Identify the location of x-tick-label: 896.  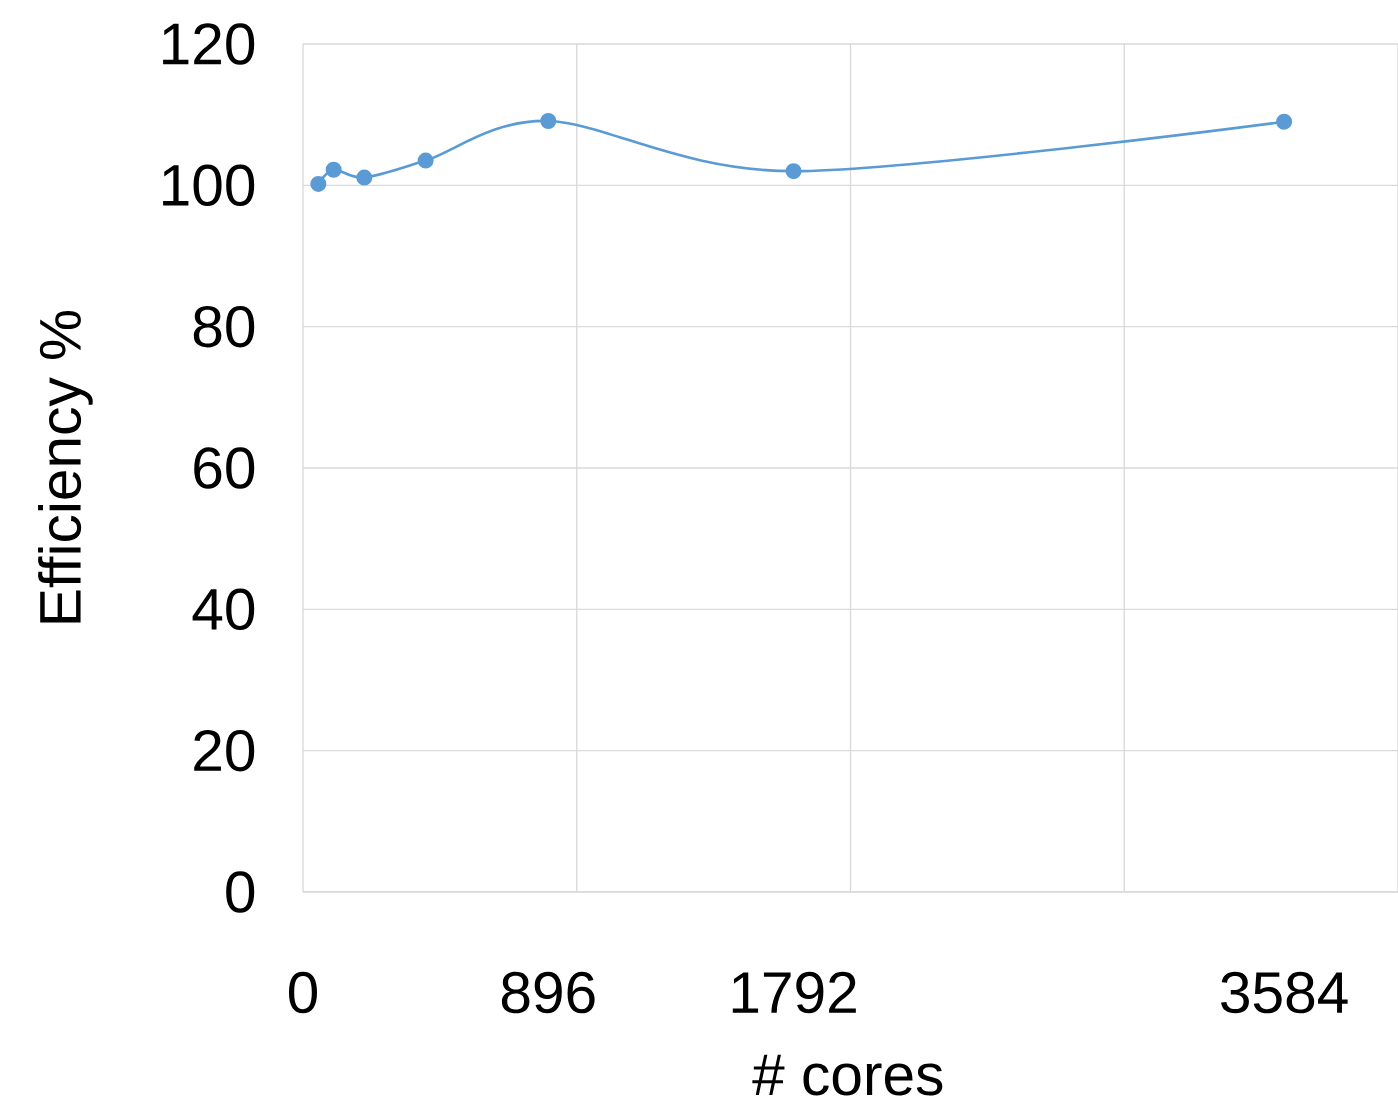
(548, 992).